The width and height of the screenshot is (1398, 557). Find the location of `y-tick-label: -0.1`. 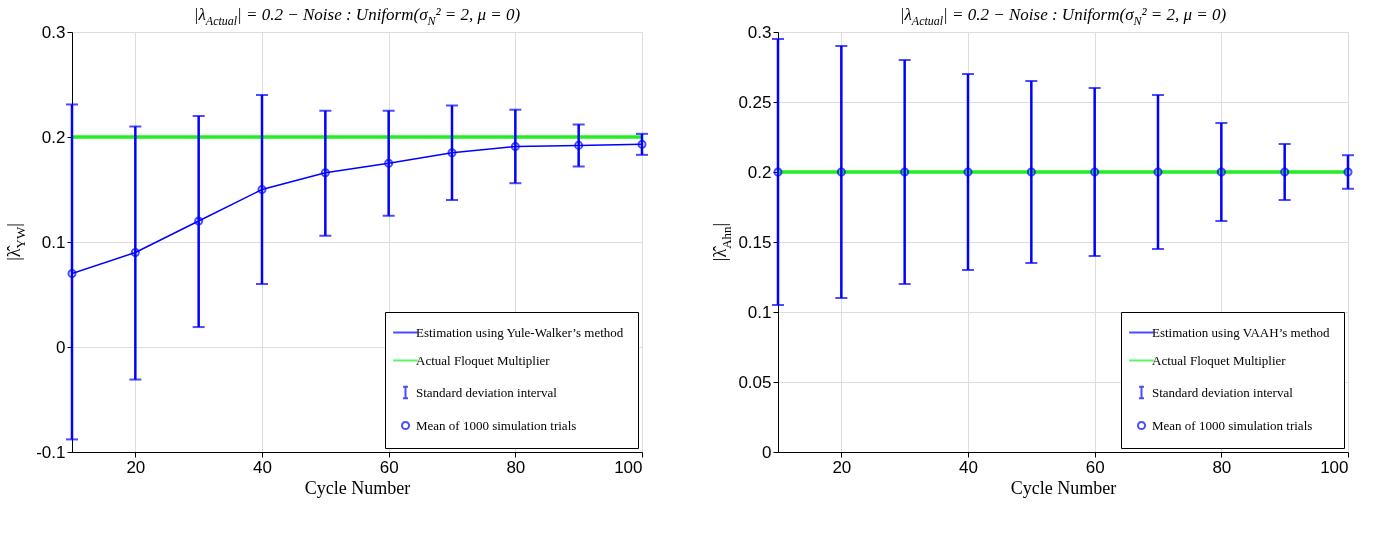

y-tick-label: -0.1 is located at coordinates (51, 452).